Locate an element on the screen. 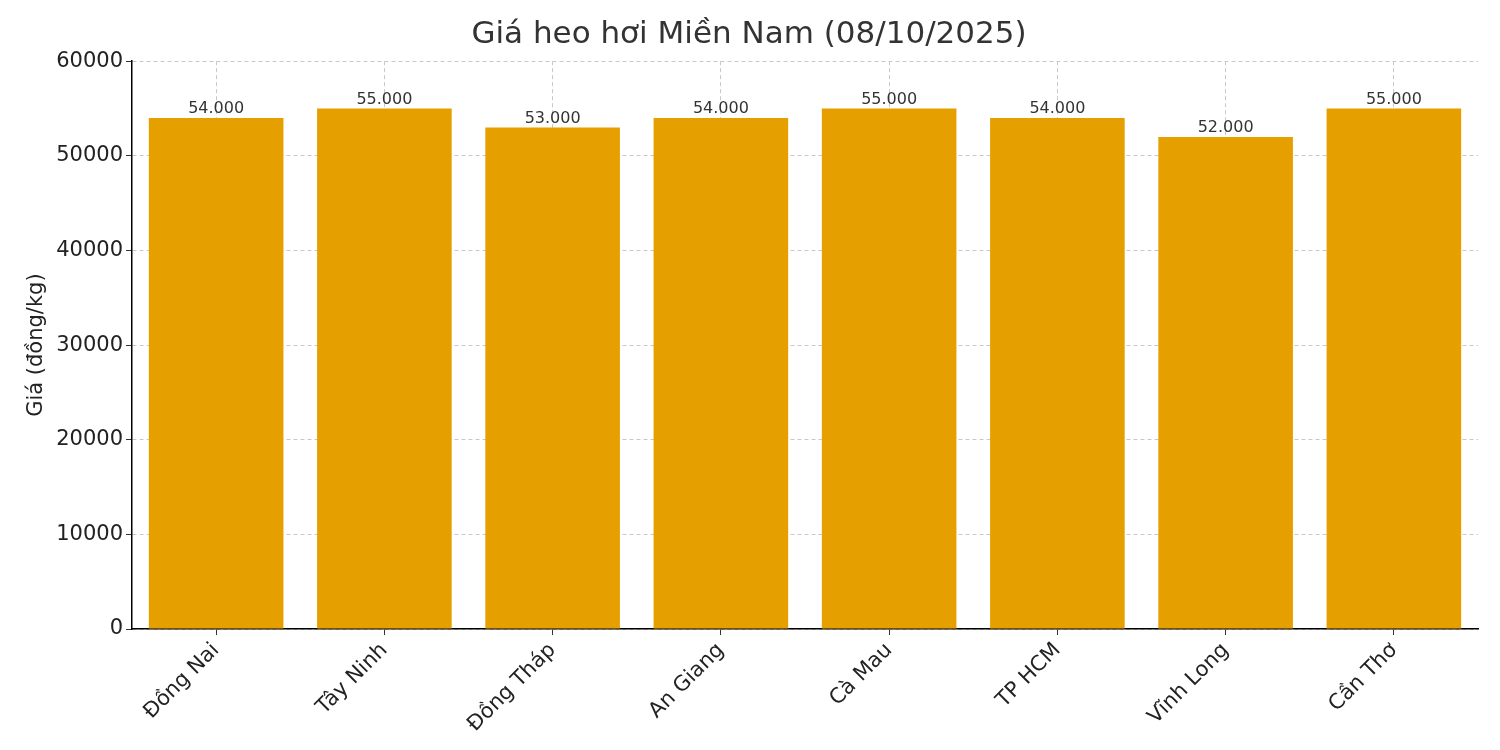 The image size is (1500, 750). data-label: 52.000 is located at coordinates (1225, 127).